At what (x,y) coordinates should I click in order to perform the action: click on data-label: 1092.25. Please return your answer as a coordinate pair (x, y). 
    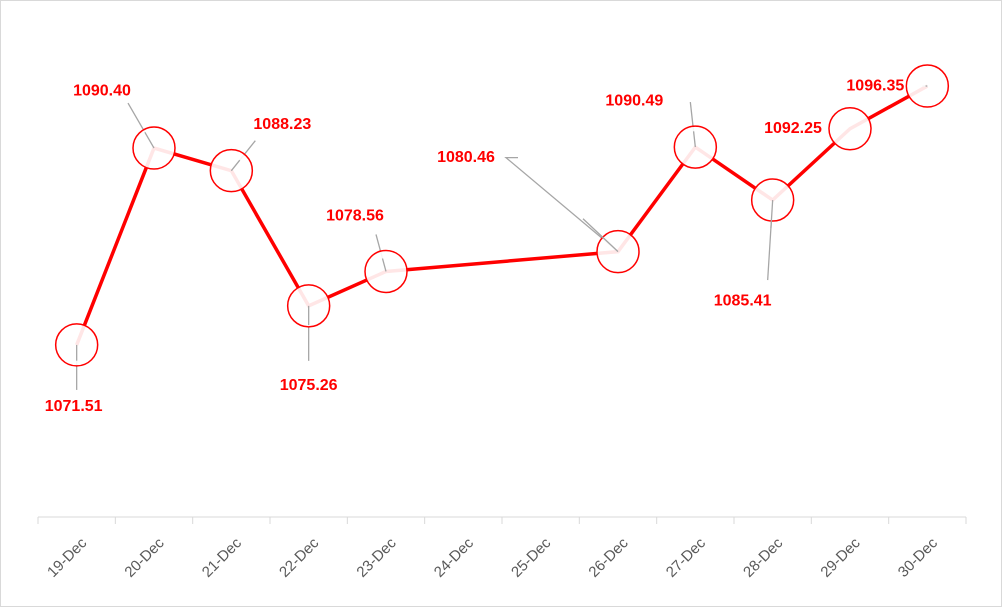
    Looking at the image, I should click on (793, 128).